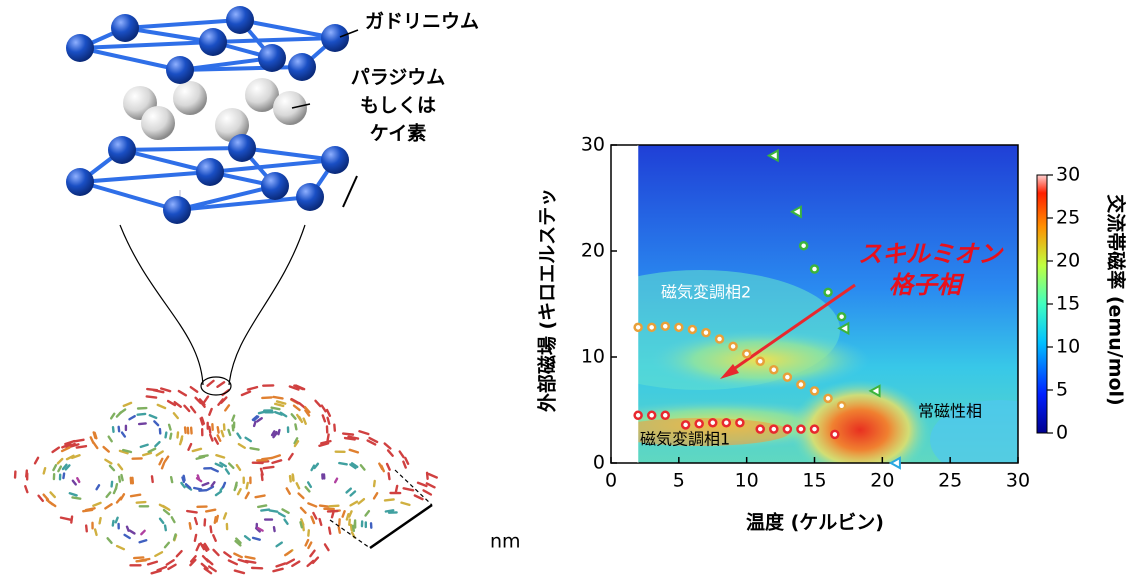 The height and width of the screenshot is (583, 1135). What do you see at coordinates (882, 481) in the screenshot?
I see `x-tick-label: 20` at bounding box center [882, 481].